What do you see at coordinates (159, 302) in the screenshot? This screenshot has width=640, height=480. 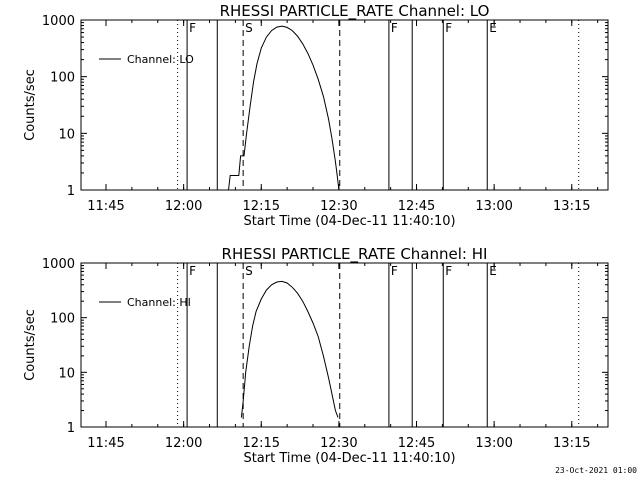 I see `legend-entry: Channel: HI` at bounding box center [159, 302].